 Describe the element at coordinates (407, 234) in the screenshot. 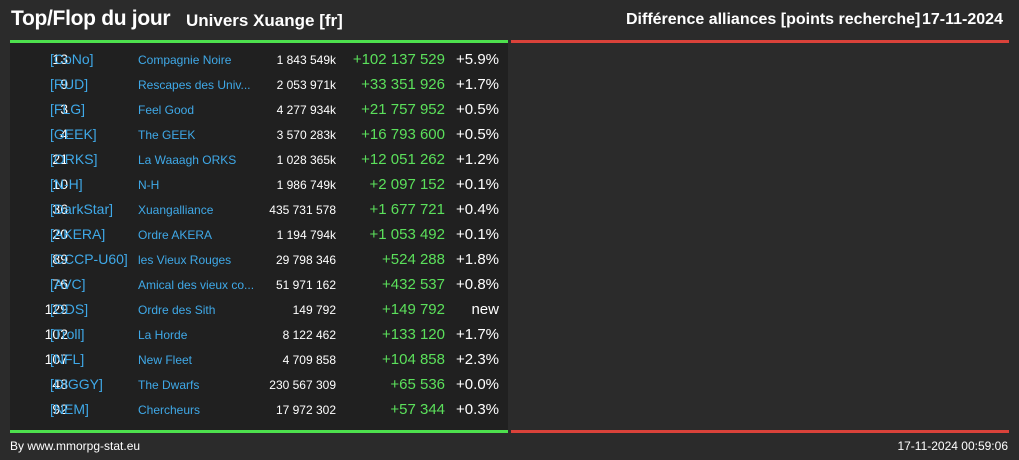

I see `points-difference: +1 053 492` at that location.